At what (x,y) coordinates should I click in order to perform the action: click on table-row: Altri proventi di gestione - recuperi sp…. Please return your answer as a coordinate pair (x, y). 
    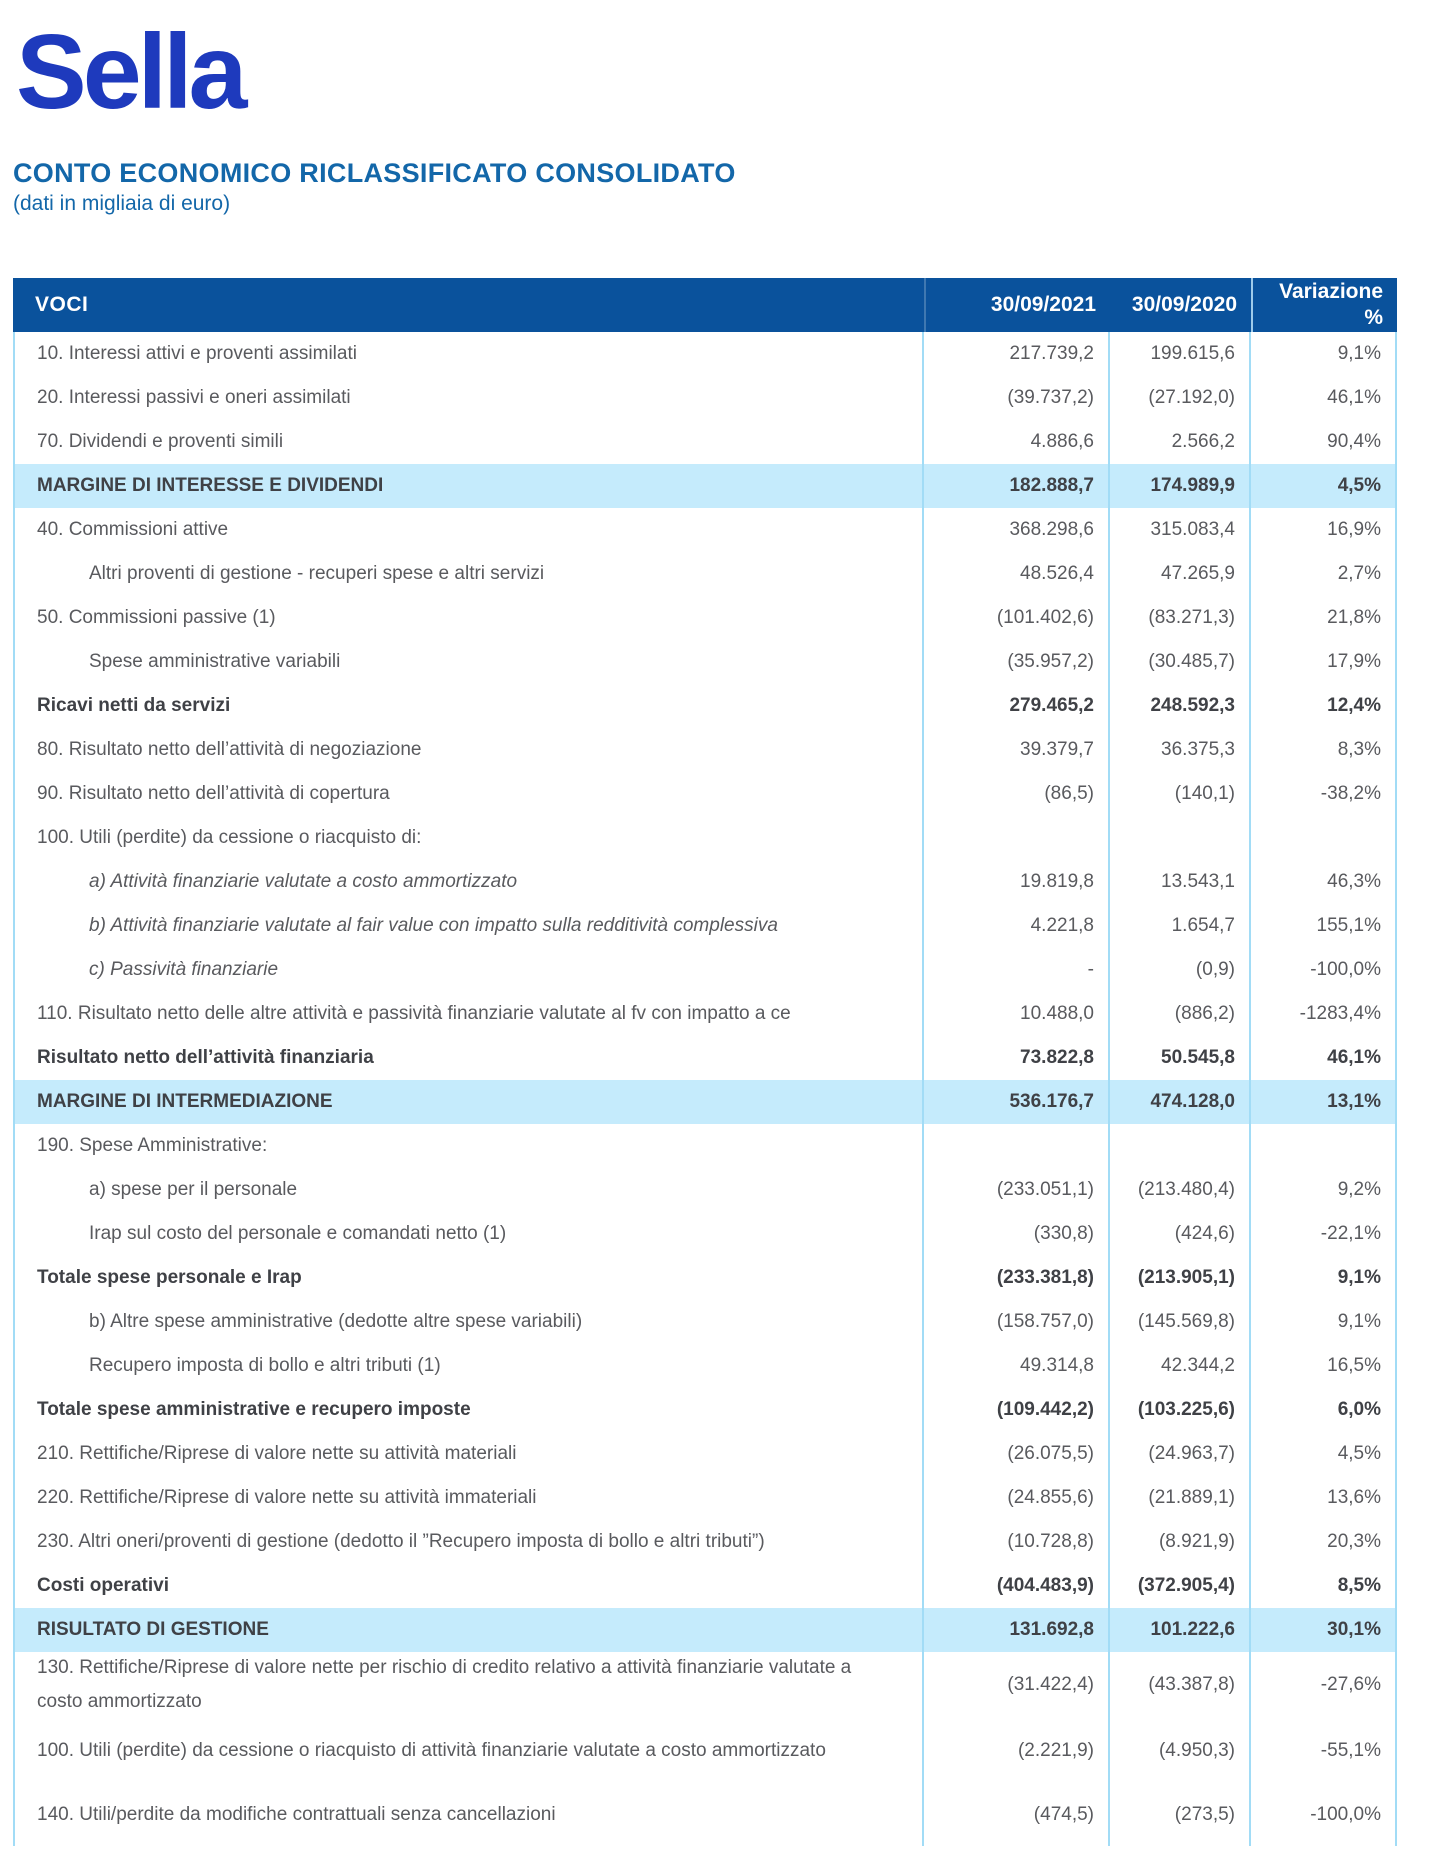
    Looking at the image, I should click on (705, 574).